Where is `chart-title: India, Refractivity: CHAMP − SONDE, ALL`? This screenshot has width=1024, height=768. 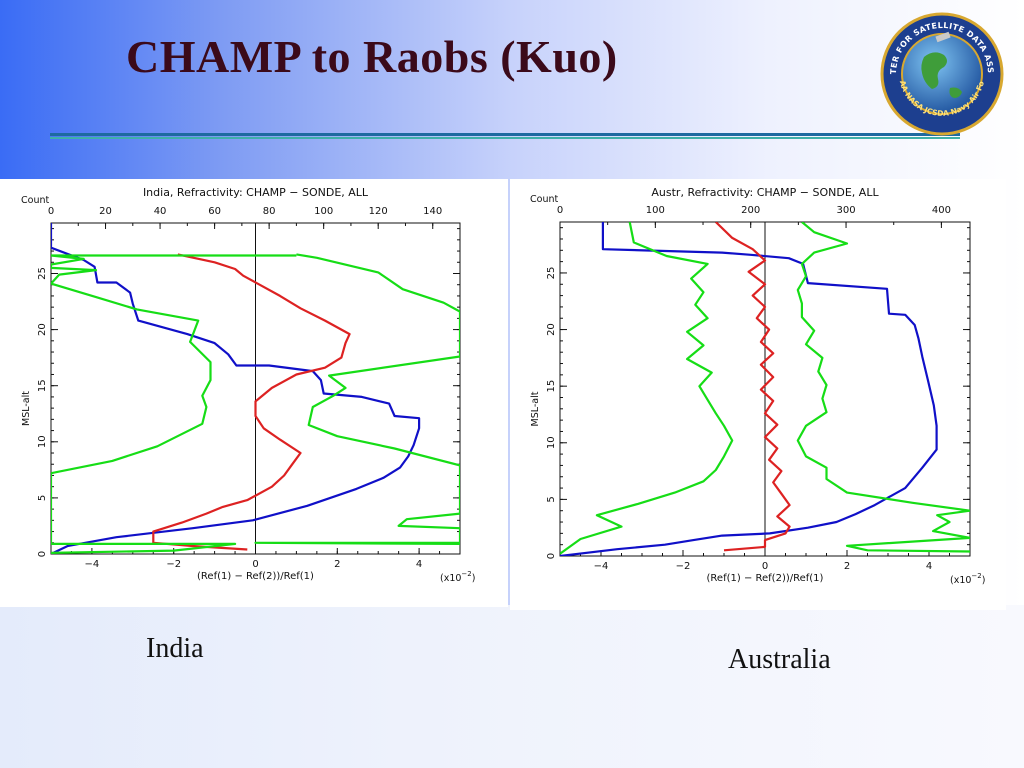
chart-title: India, Refractivity: CHAMP − SONDE, ALL is located at coordinates (256, 192).